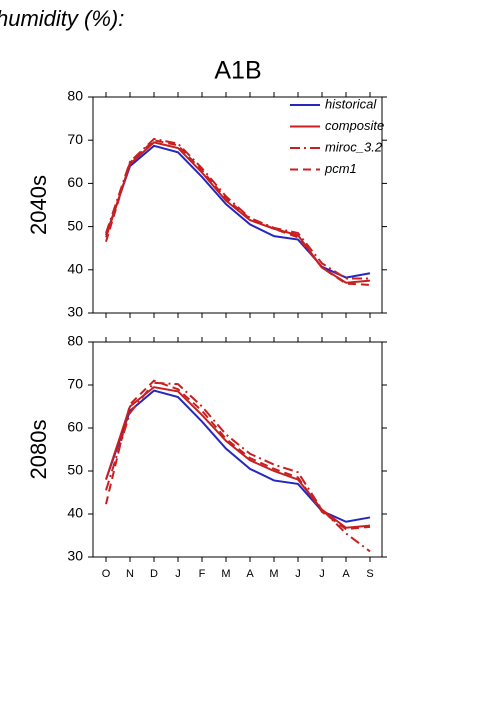 Image resolution: width=501 pixels, height=709 pixels. Describe the element at coordinates (354, 125) in the screenshot. I see `legend-label: composite` at that location.